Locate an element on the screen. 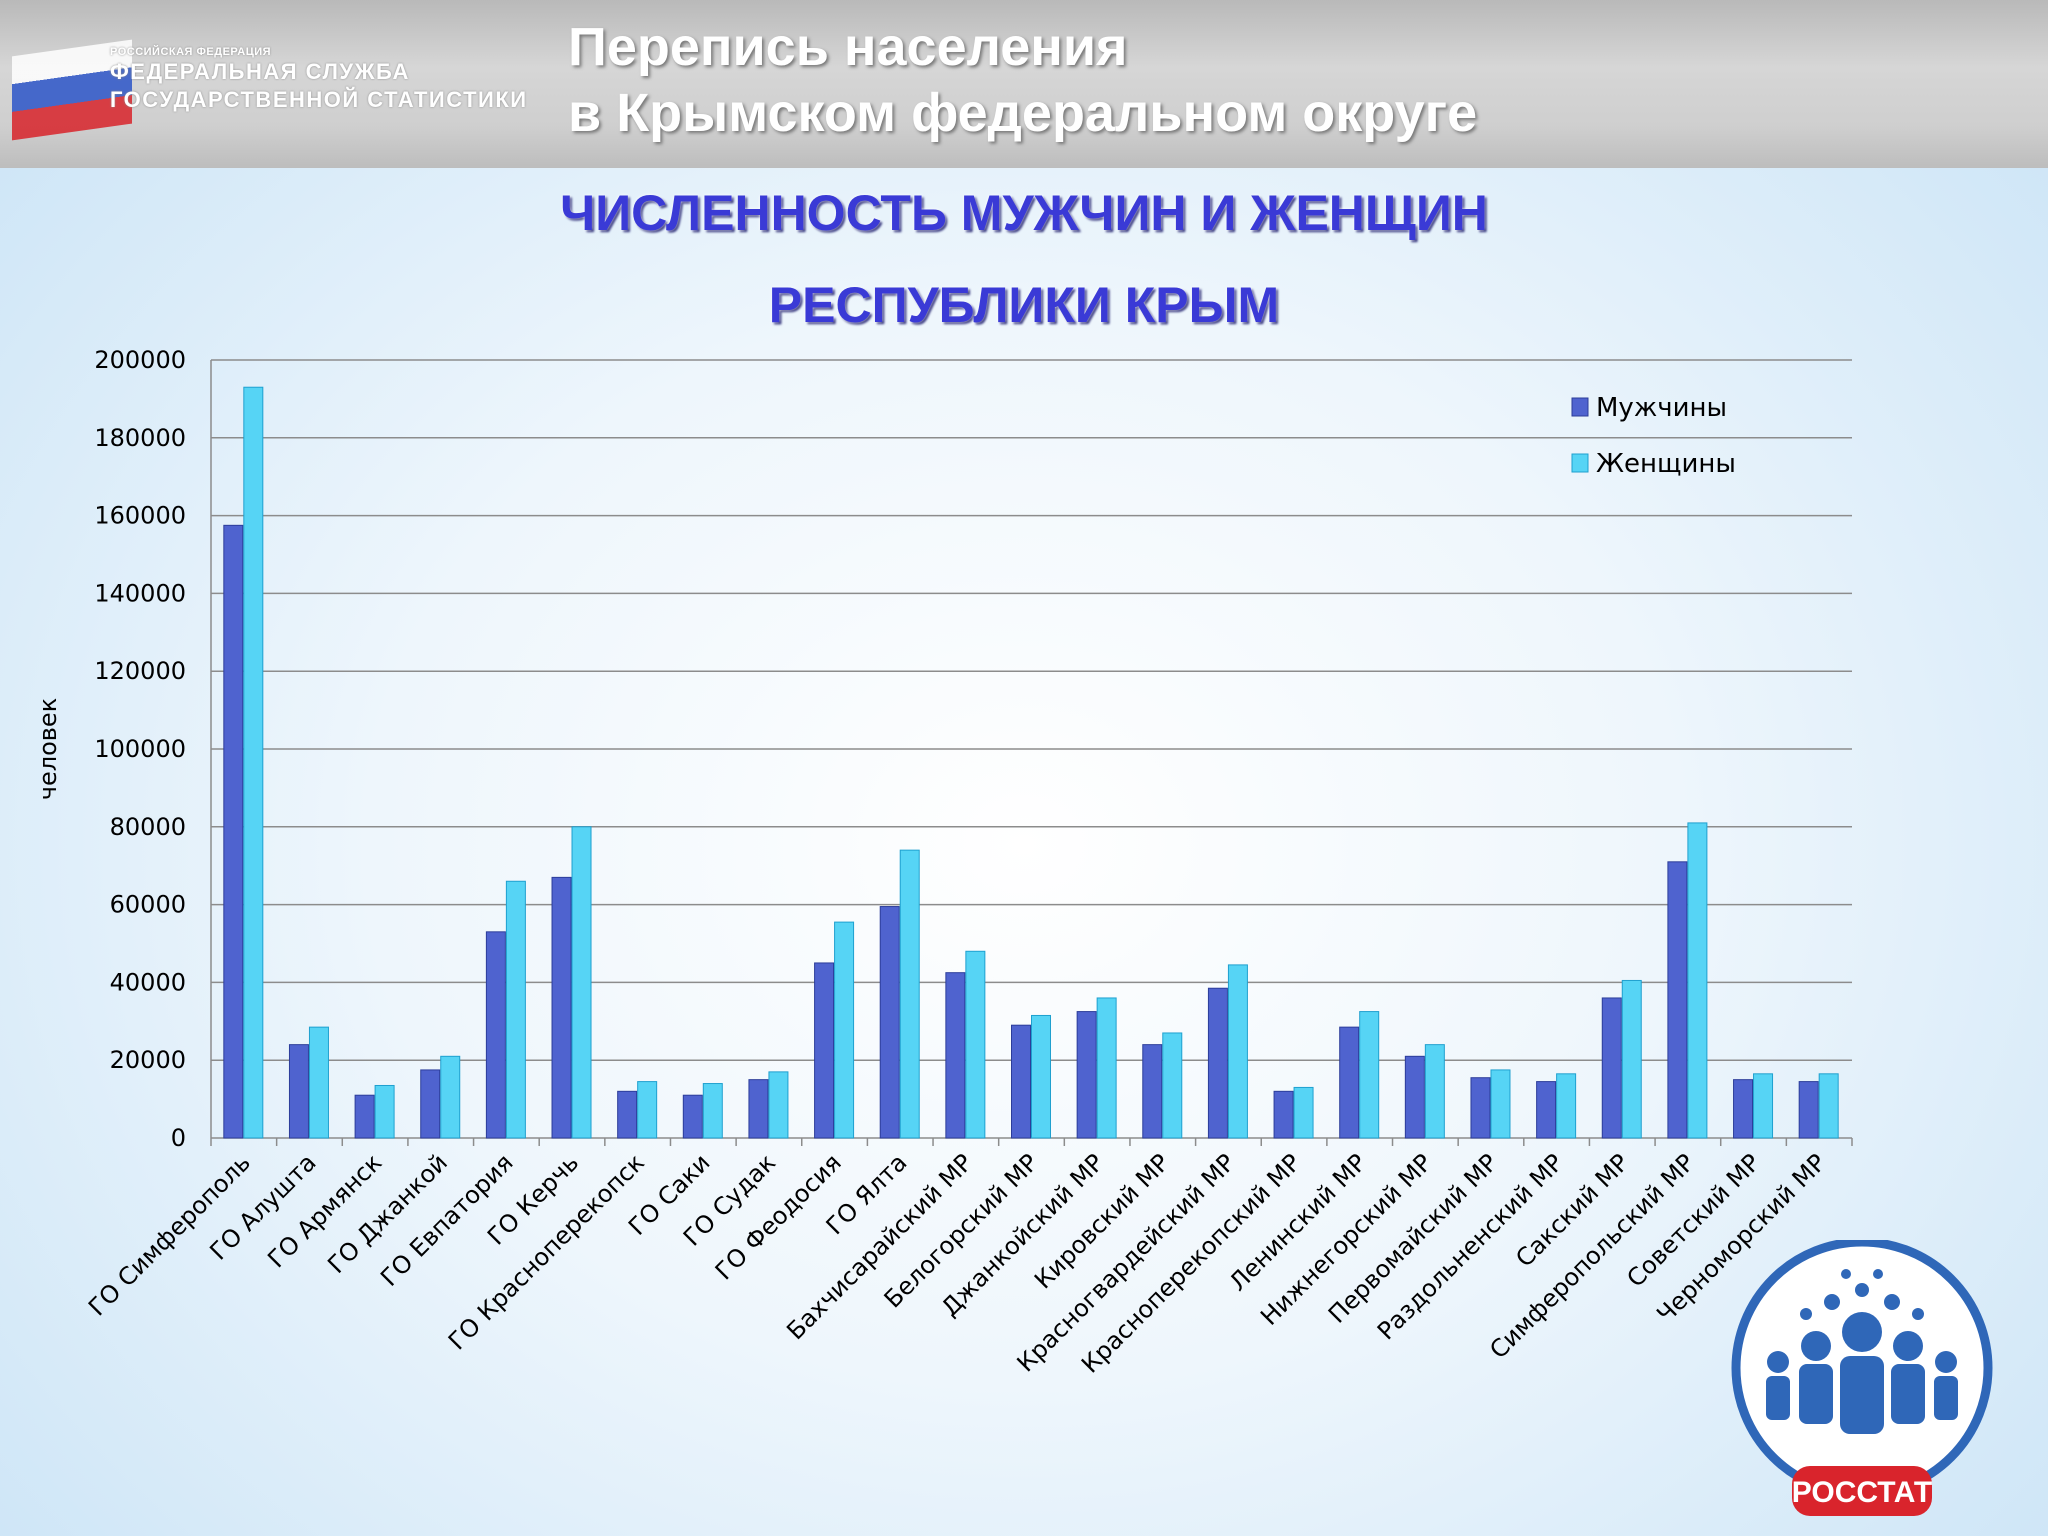  y-tick-label: 180000 is located at coordinates (140, 438).